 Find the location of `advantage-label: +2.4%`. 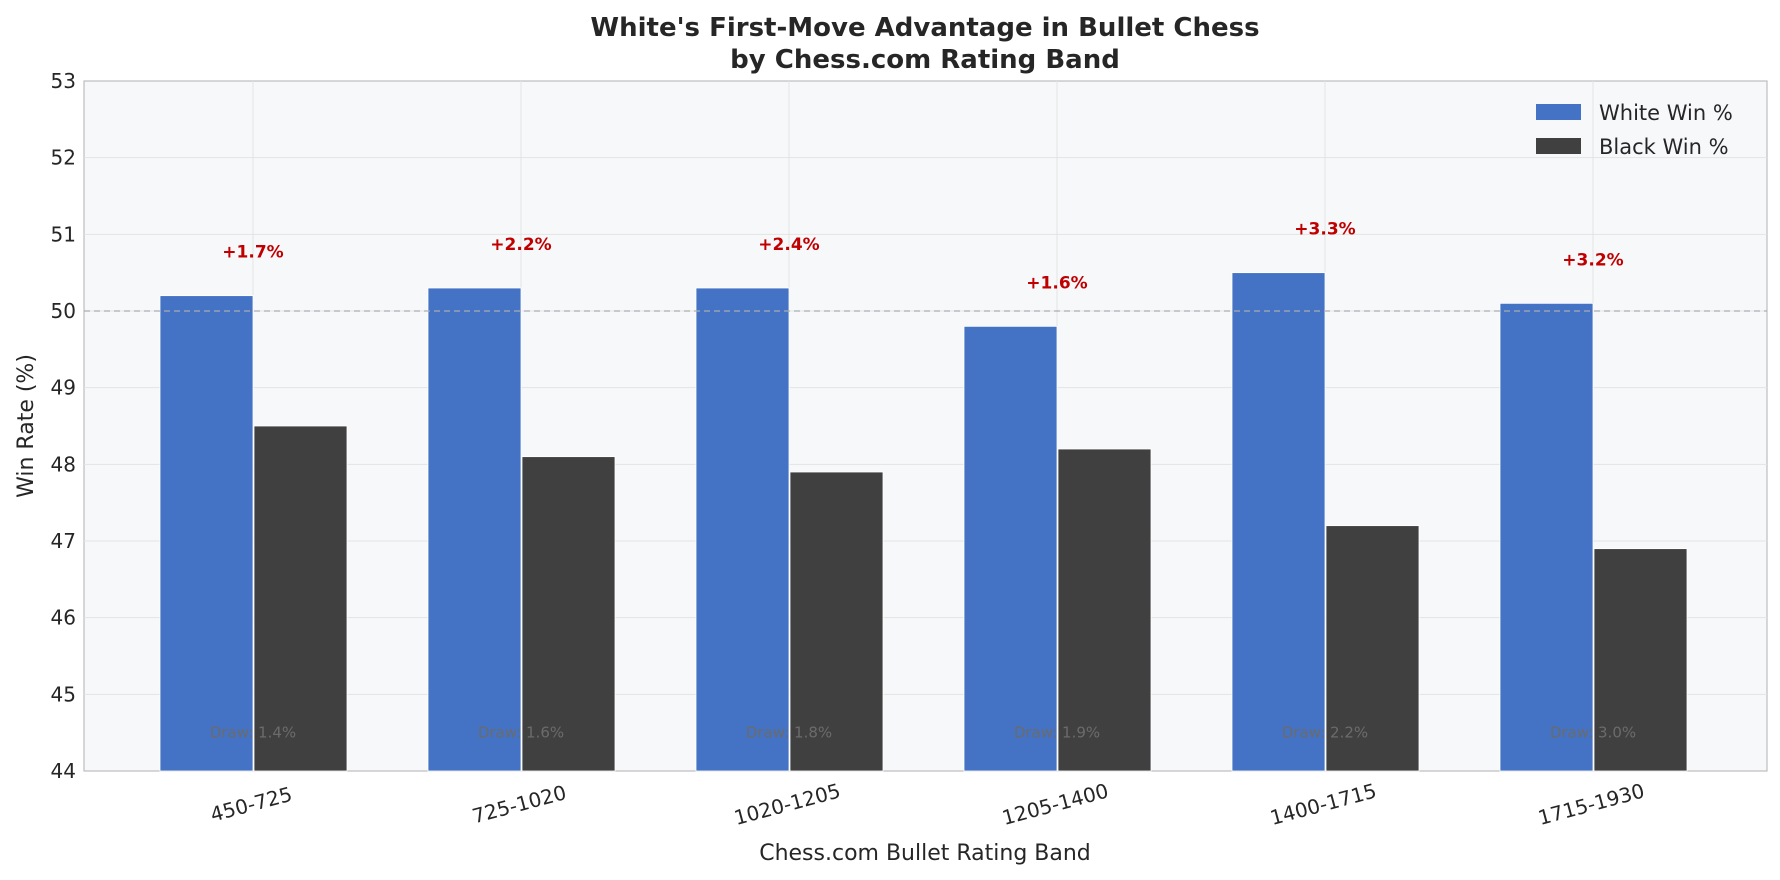

advantage-label: +2.4% is located at coordinates (788, 245).